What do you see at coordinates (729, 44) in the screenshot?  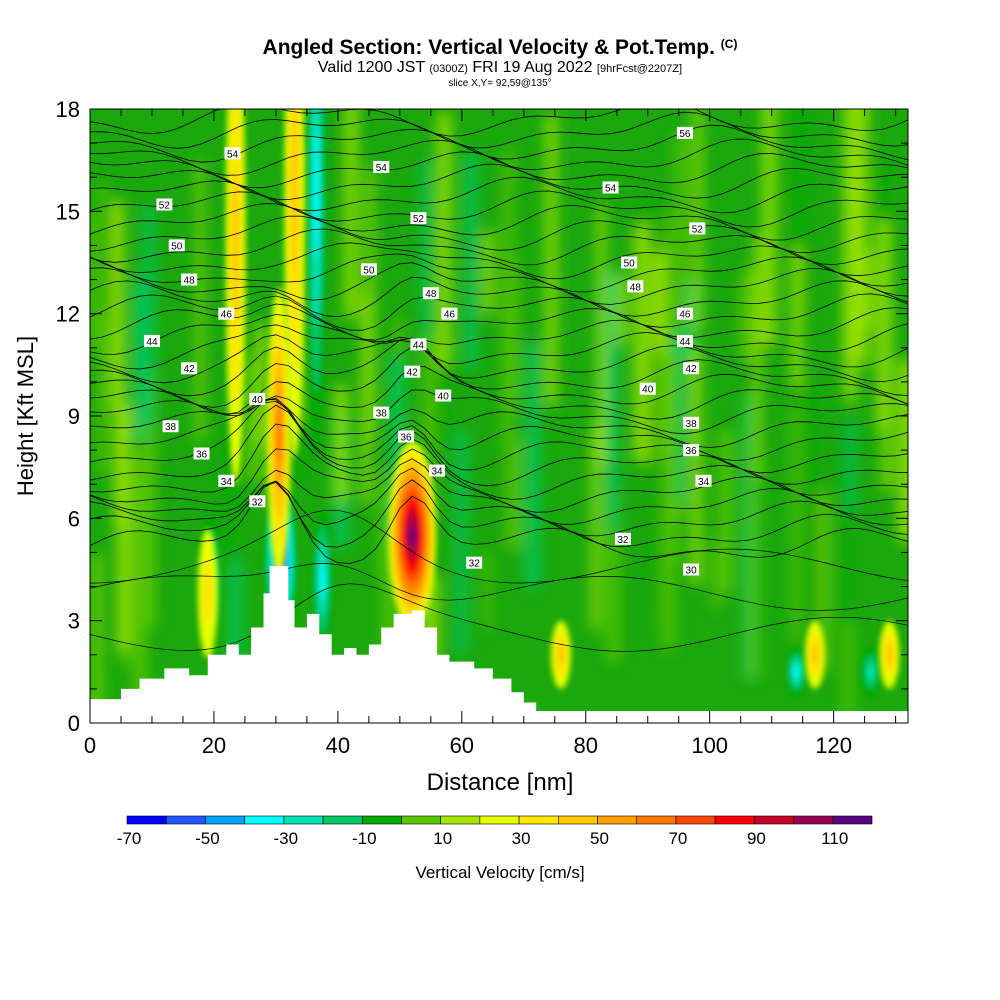 I see `chart-title-unit: (C)` at bounding box center [729, 44].